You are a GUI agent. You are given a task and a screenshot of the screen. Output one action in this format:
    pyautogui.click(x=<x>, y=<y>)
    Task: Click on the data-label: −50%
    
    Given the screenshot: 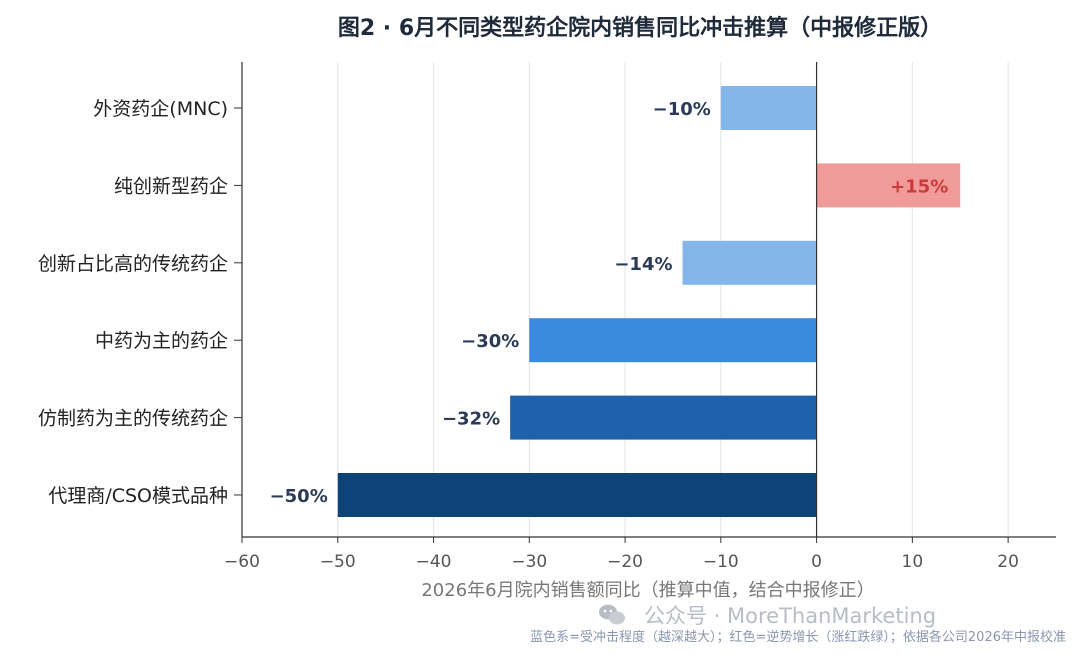 What is the action you would take?
    pyautogui.click(x=299, y=496)
    